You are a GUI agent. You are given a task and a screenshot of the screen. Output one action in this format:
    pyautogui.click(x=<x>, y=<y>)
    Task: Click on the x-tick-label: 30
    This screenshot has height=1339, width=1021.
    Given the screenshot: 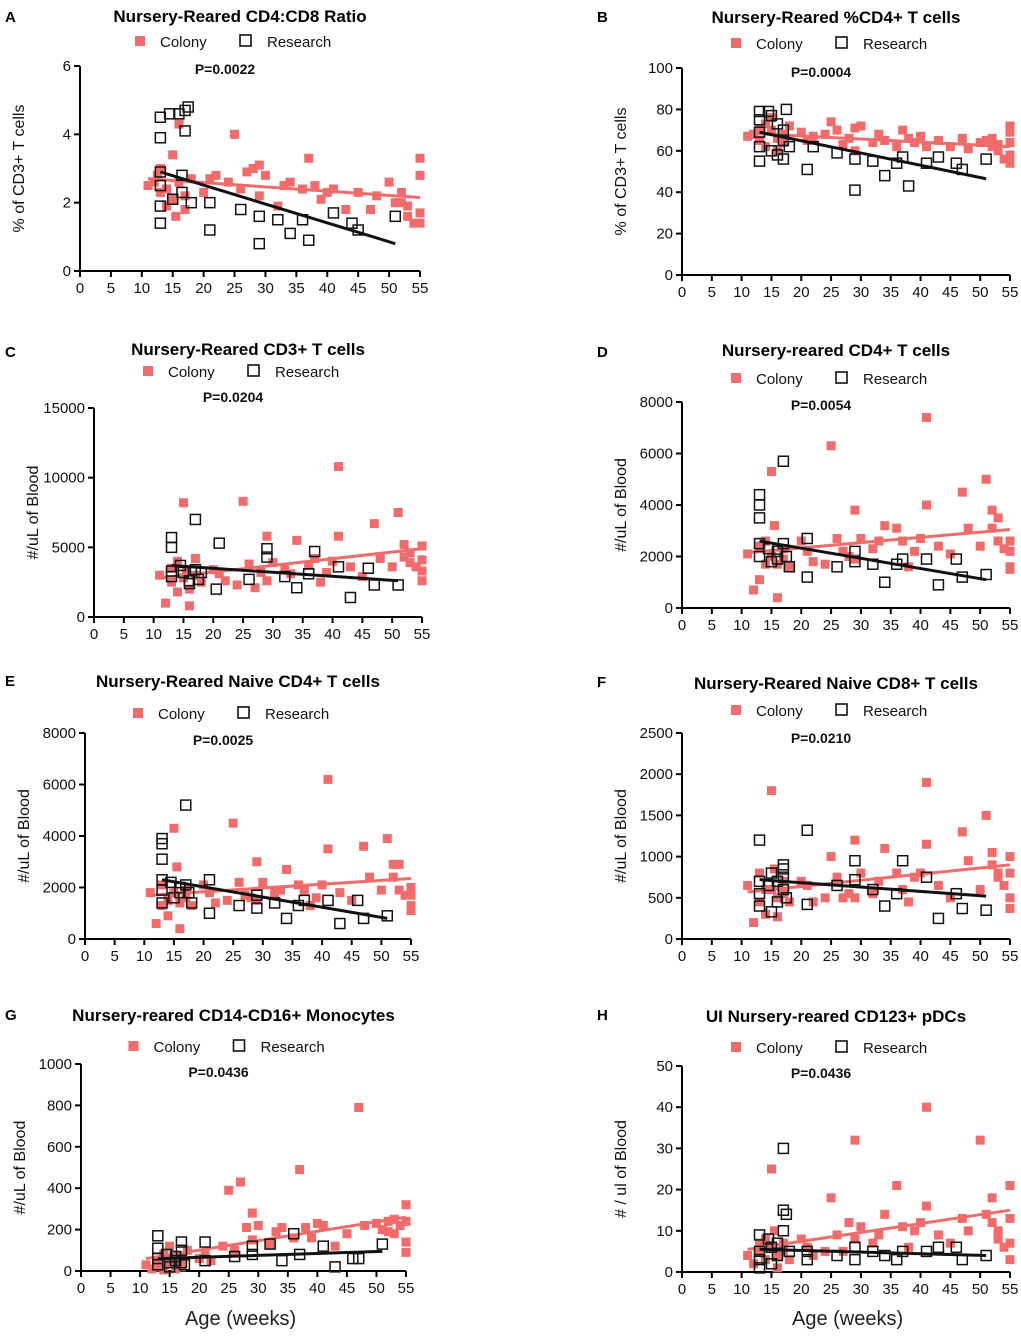 What is the action you would take?
    pyautogui.click(x=265, y=288)
    